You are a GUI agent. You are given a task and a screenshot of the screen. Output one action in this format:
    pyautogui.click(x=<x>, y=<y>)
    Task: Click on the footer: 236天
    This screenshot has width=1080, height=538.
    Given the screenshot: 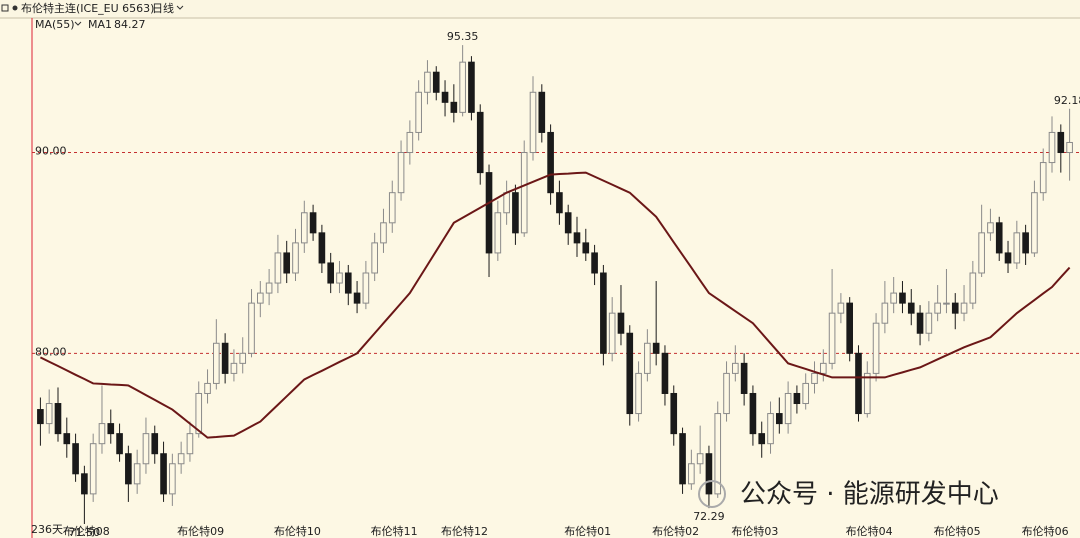 What is the action you would take?
    pyautogui.click(x=47, y=529)
    